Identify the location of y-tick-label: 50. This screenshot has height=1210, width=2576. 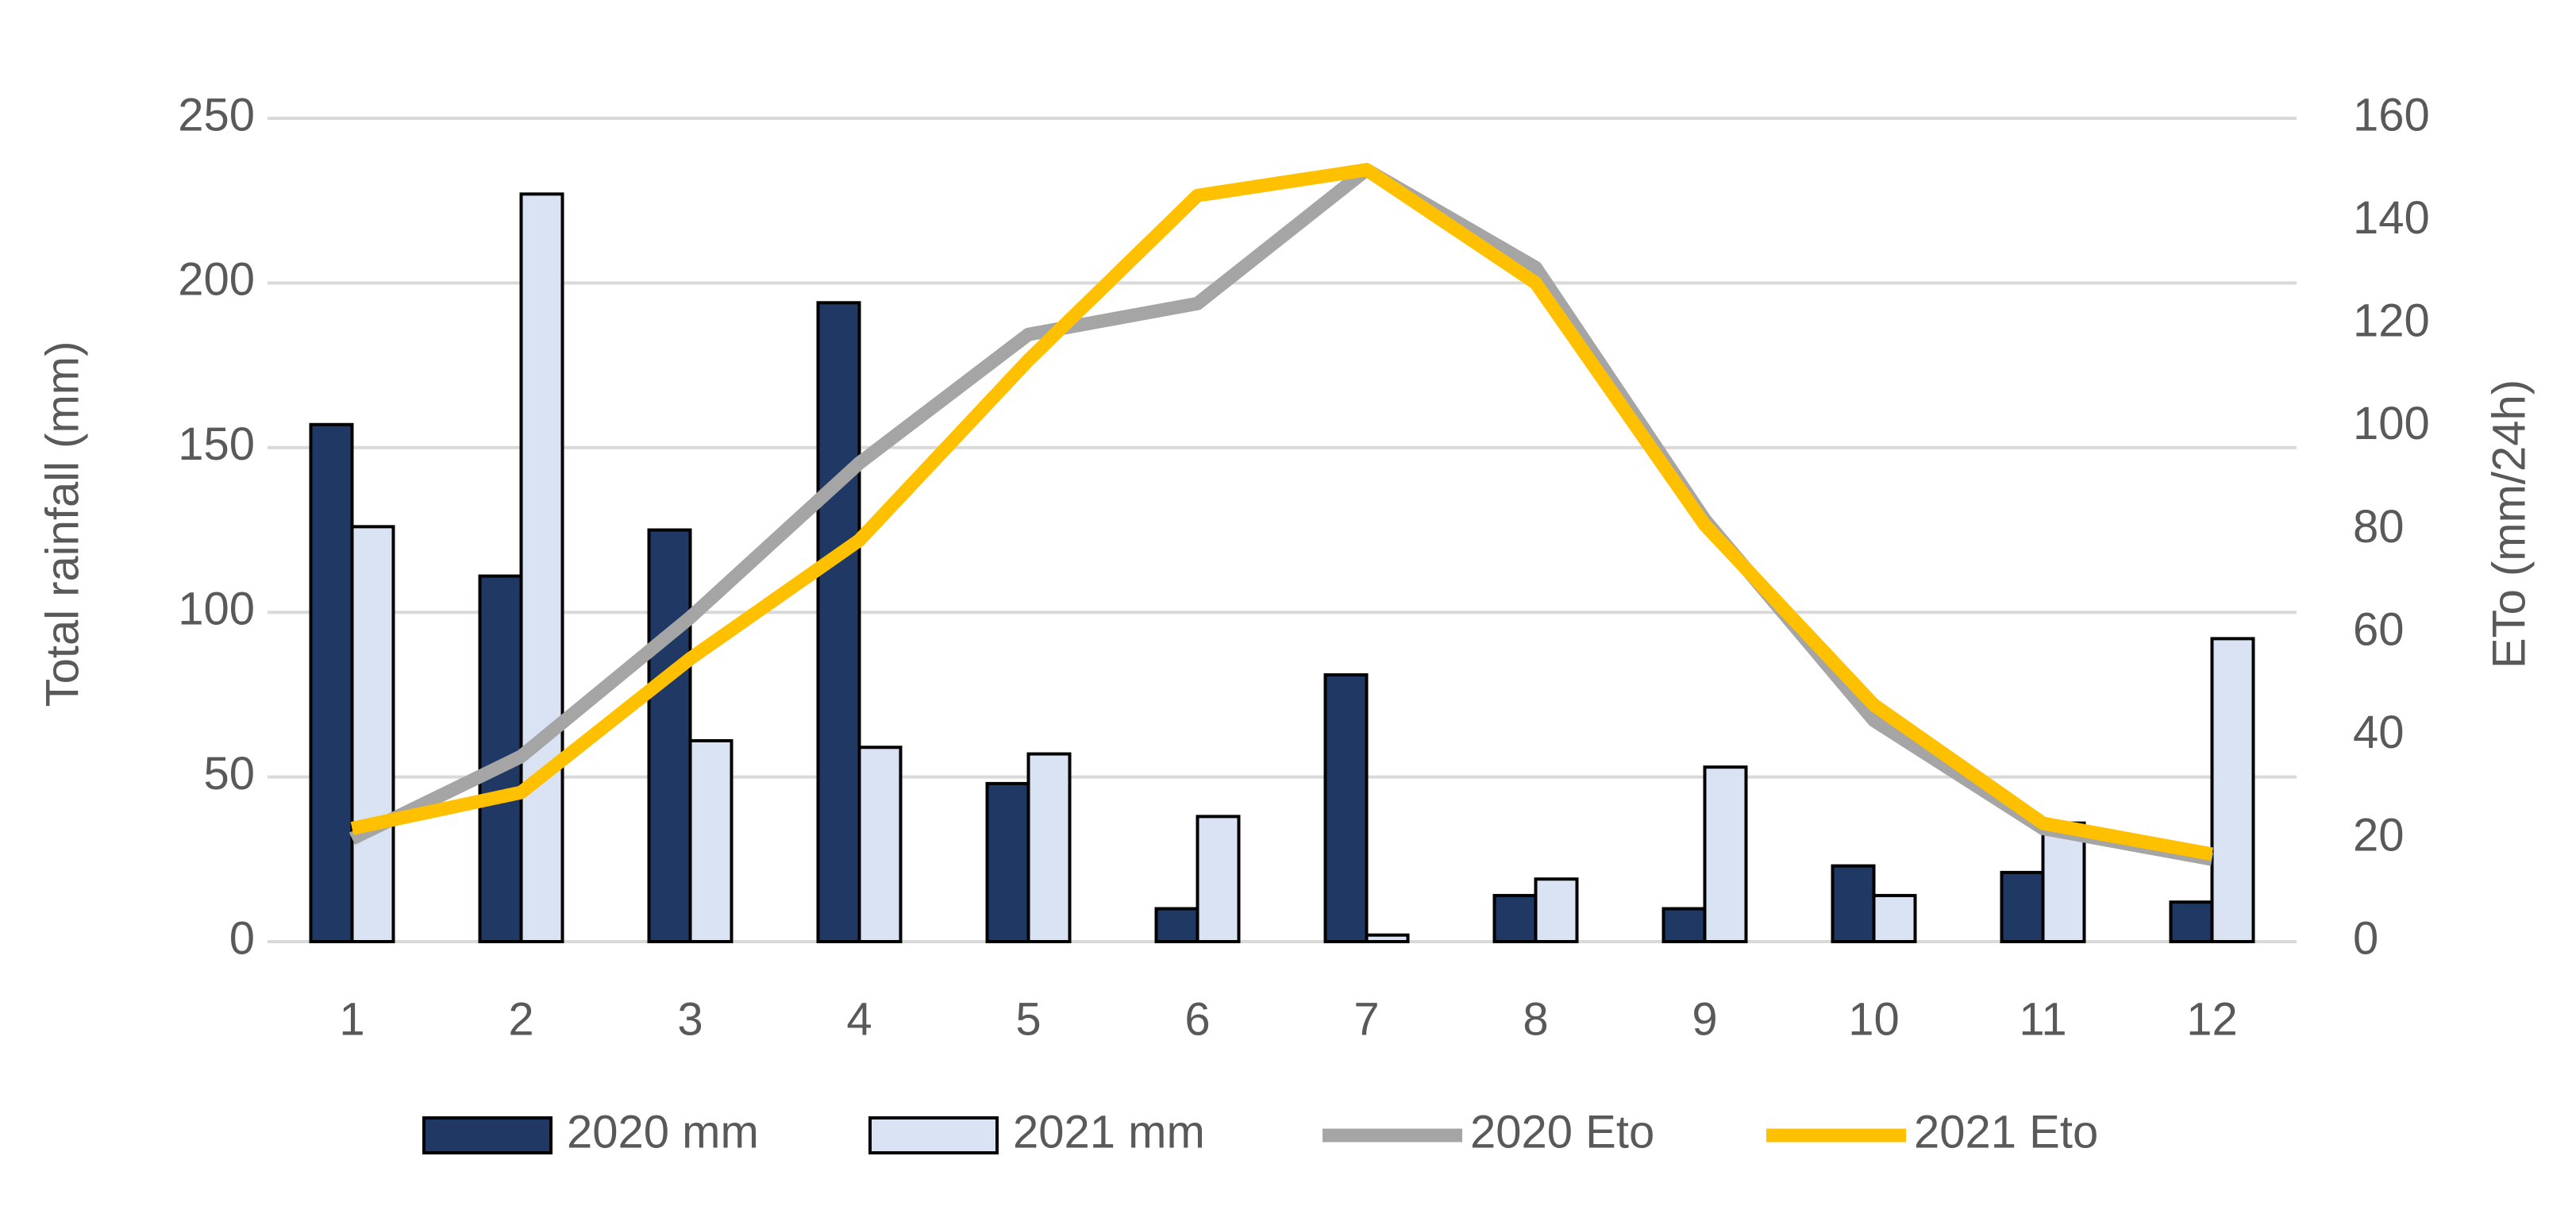
(229, 774).